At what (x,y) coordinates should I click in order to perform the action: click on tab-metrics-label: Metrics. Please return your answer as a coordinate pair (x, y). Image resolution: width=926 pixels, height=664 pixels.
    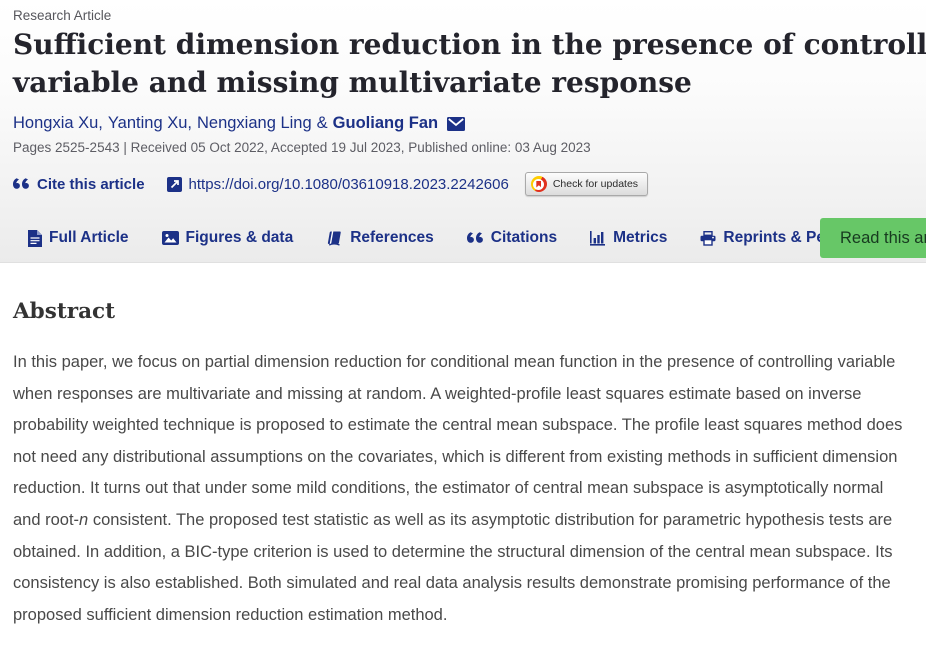
    Looking at the image, I should click on (640, 237).